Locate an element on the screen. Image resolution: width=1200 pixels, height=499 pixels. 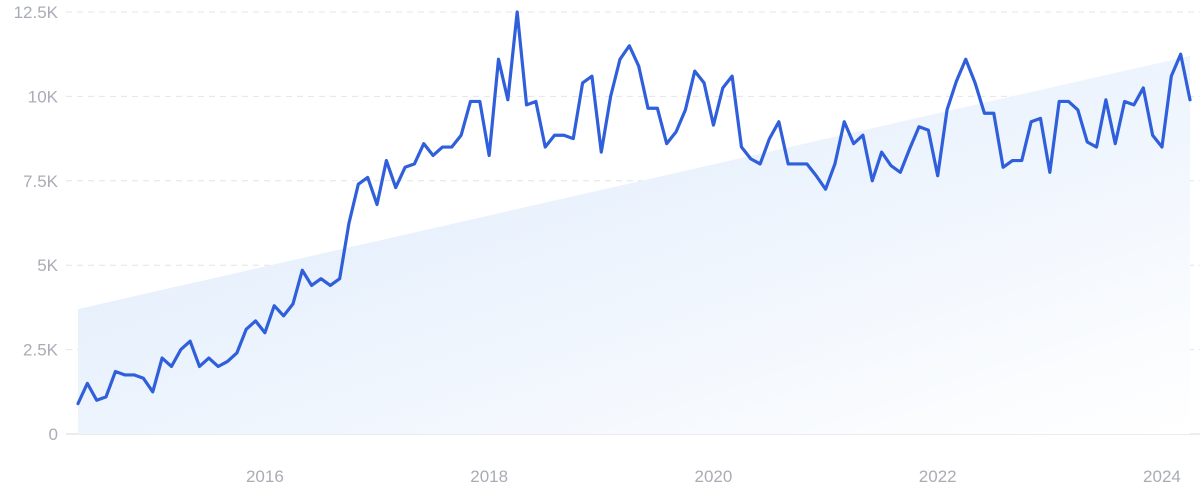
x-tick-label: 2022 is located at coordinates (938, 476).